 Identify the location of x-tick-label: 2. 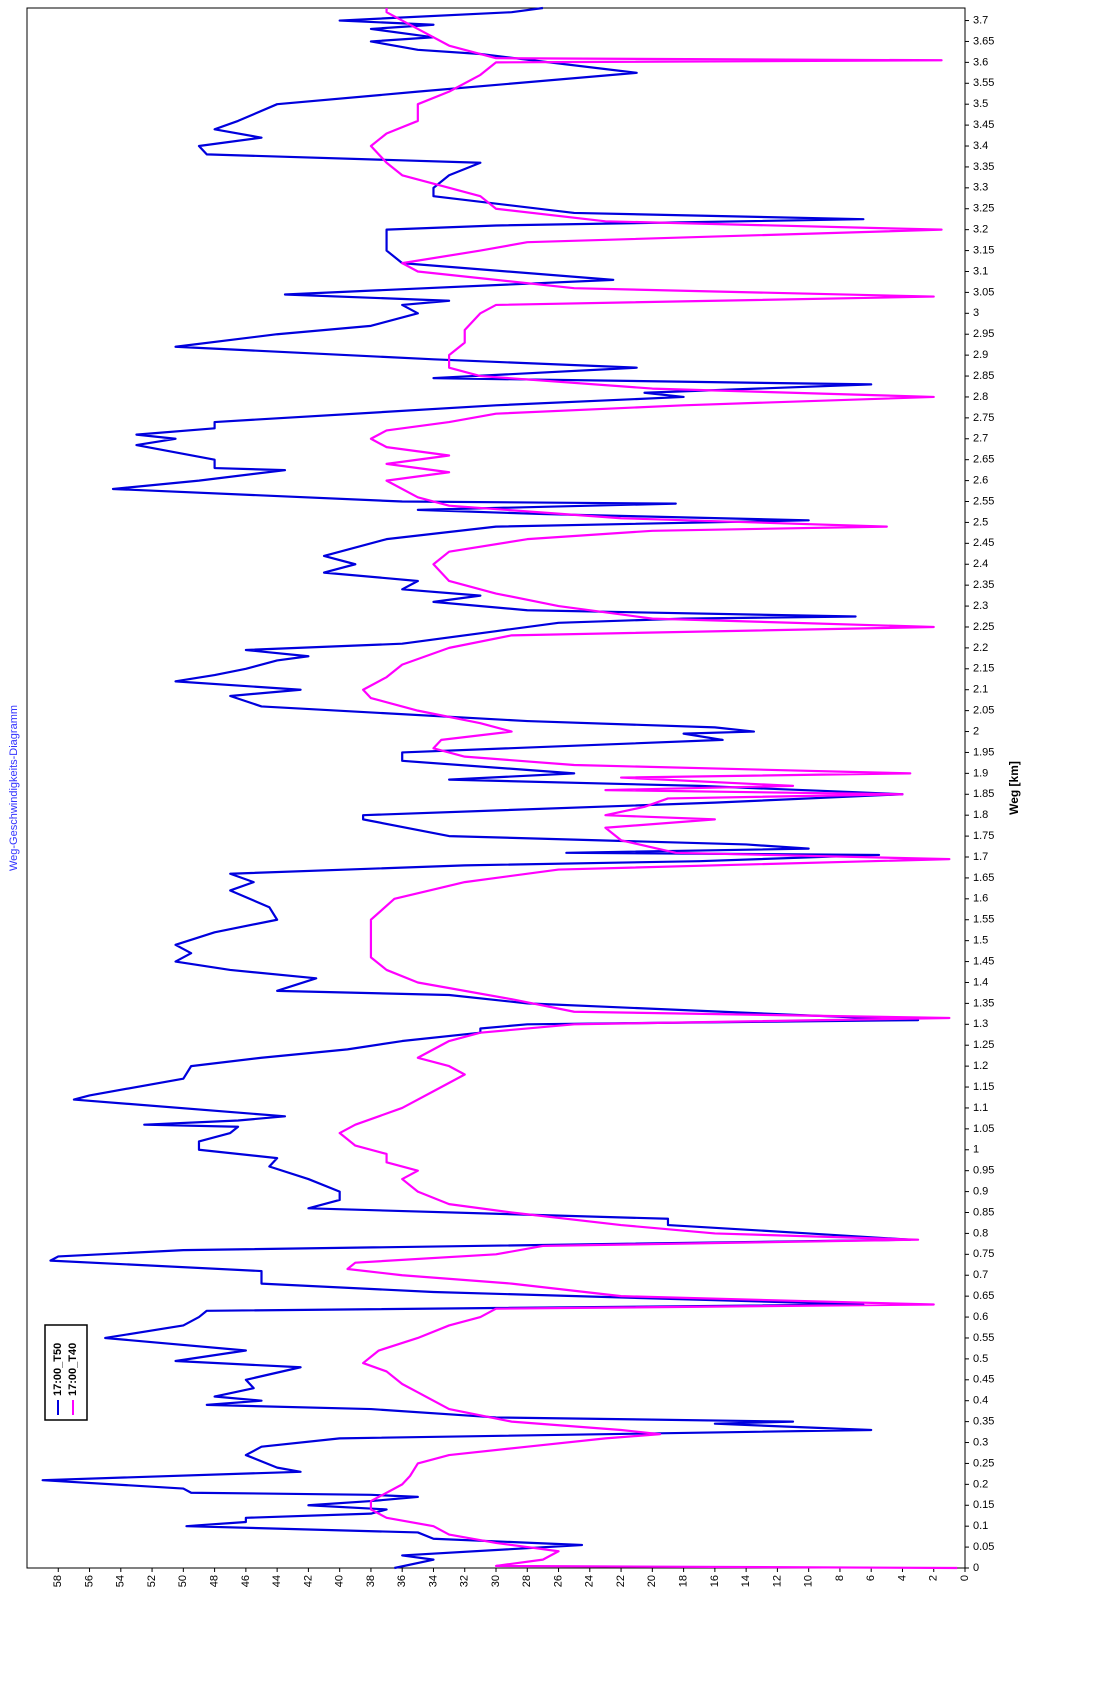
(976, 731).